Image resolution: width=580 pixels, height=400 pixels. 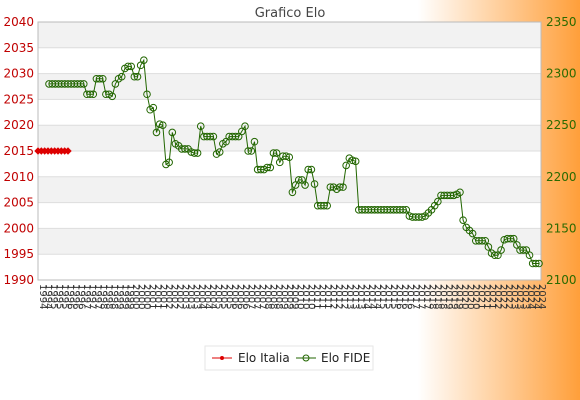 I want to click on y-left-tick-label: 2025, so click(x=18, y=99).